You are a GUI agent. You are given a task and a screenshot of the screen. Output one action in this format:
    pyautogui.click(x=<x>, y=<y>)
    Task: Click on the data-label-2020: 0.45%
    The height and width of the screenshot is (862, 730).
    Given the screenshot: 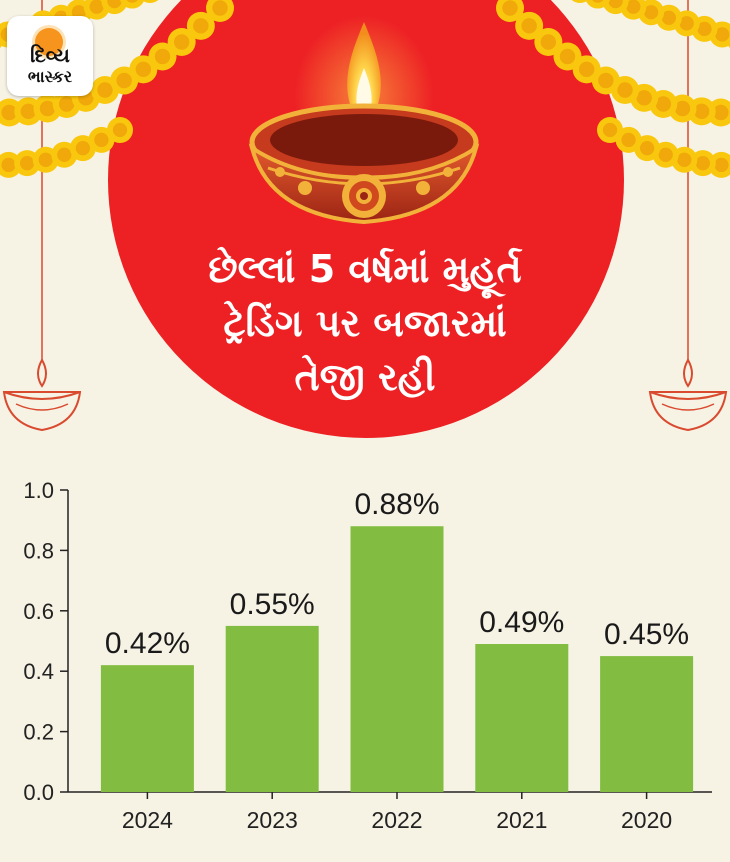 What is the action you would take?
    pyautogui.click(x=646, y=634)
    